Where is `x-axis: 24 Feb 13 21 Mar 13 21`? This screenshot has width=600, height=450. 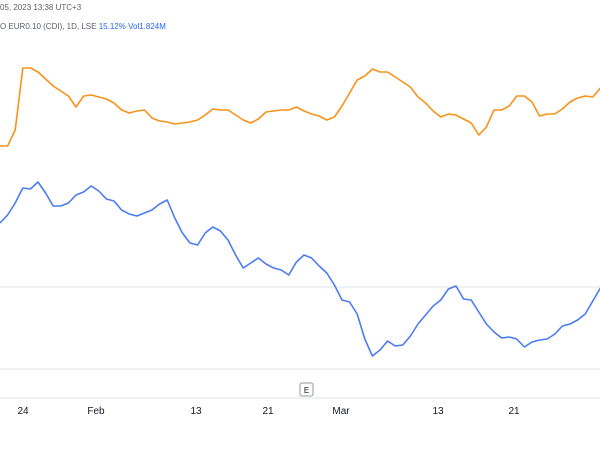 x-axis: 24 Feb 13 21 Mar 13 21 is located at coordinates (268, 411).